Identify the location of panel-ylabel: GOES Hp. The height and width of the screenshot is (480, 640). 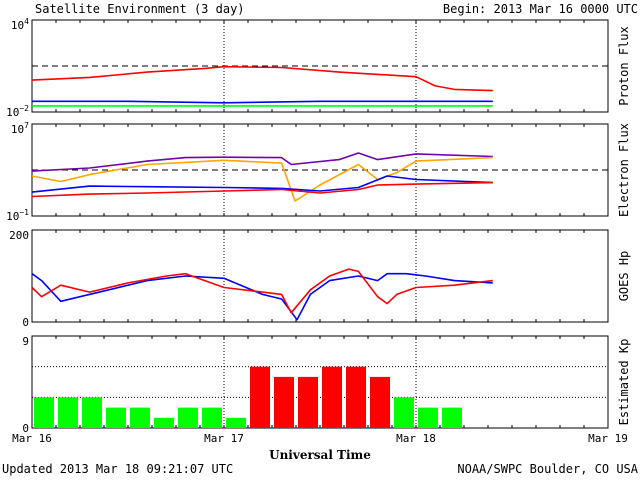
(624, 276).